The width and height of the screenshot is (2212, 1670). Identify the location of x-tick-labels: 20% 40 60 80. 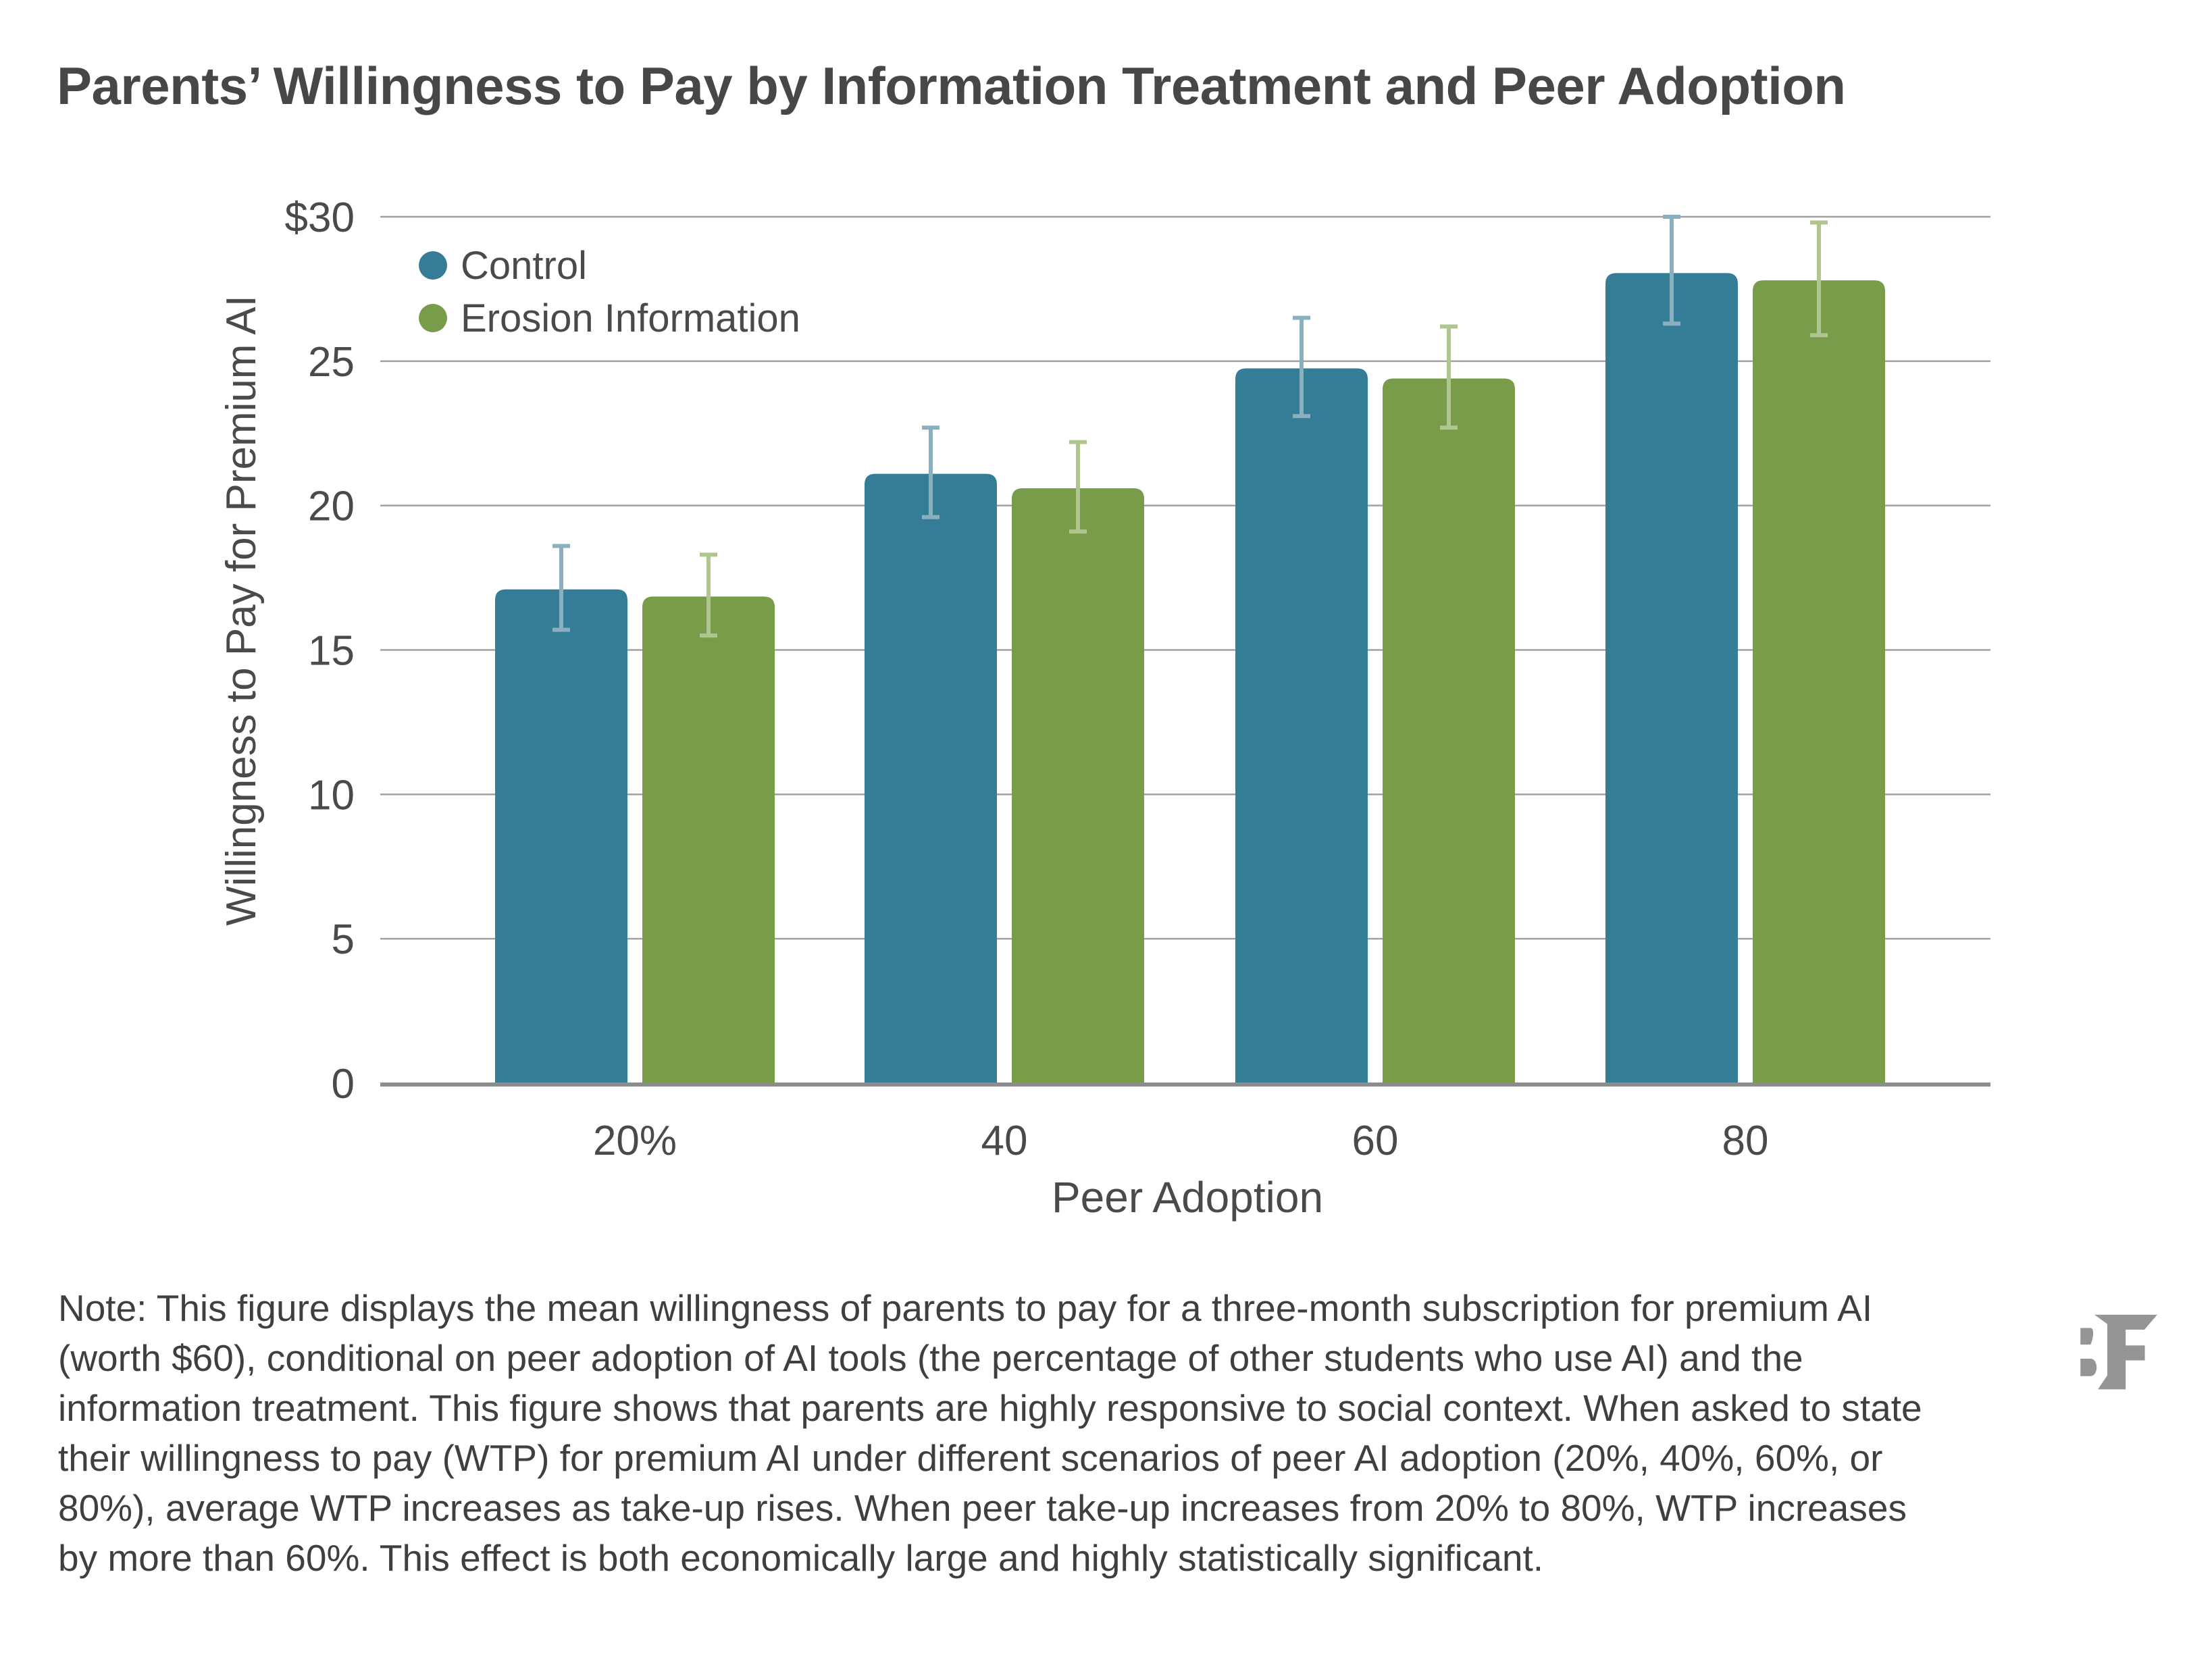
(1181, 1141).